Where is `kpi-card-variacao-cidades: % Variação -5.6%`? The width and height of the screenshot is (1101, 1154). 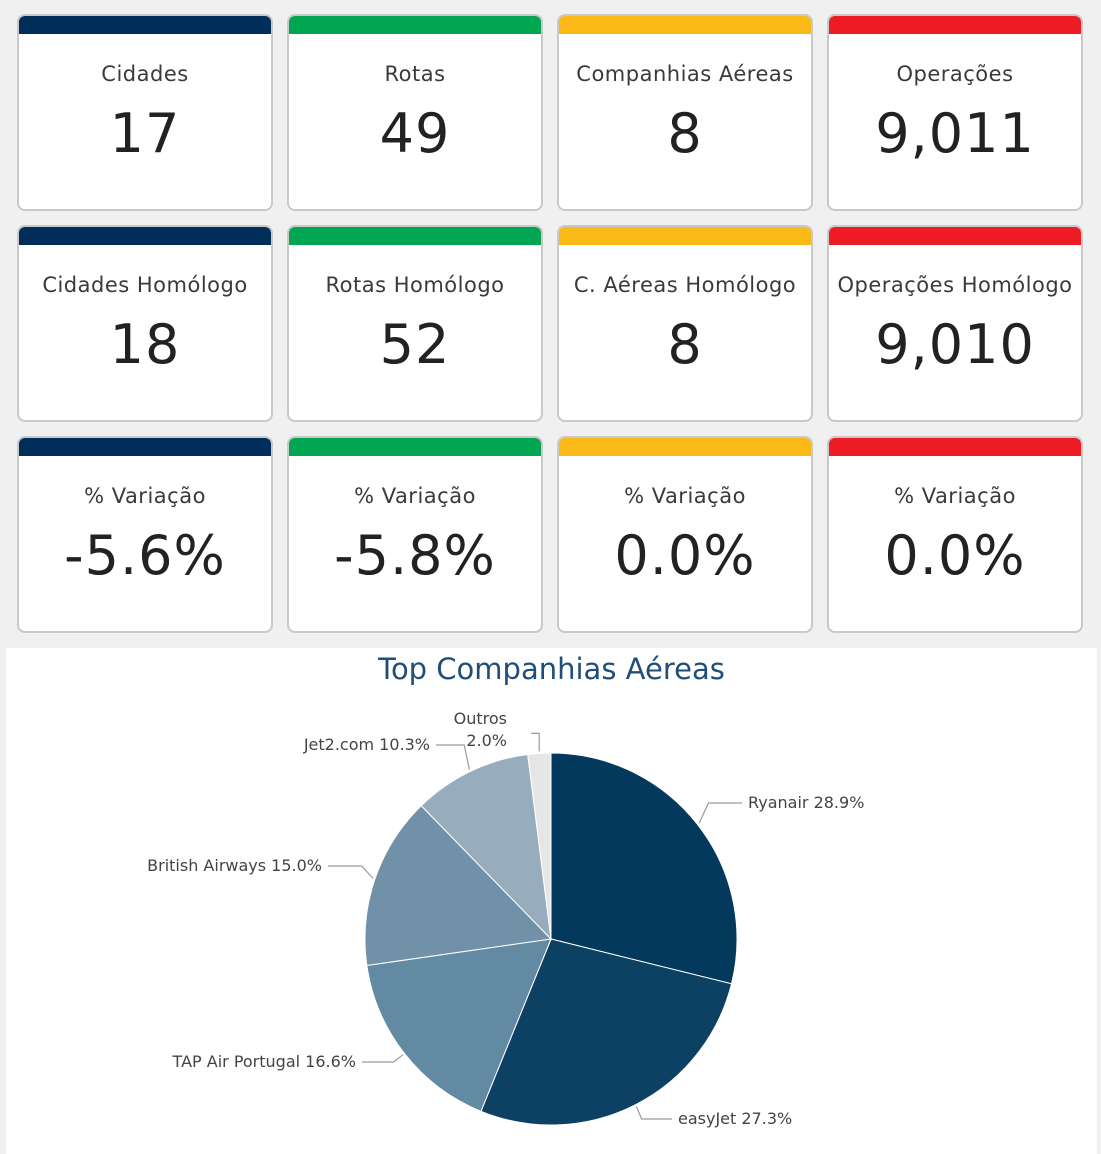 kpi-card-variacao-cidades: % Variação -5.6% is located at coordinates (145, 534).